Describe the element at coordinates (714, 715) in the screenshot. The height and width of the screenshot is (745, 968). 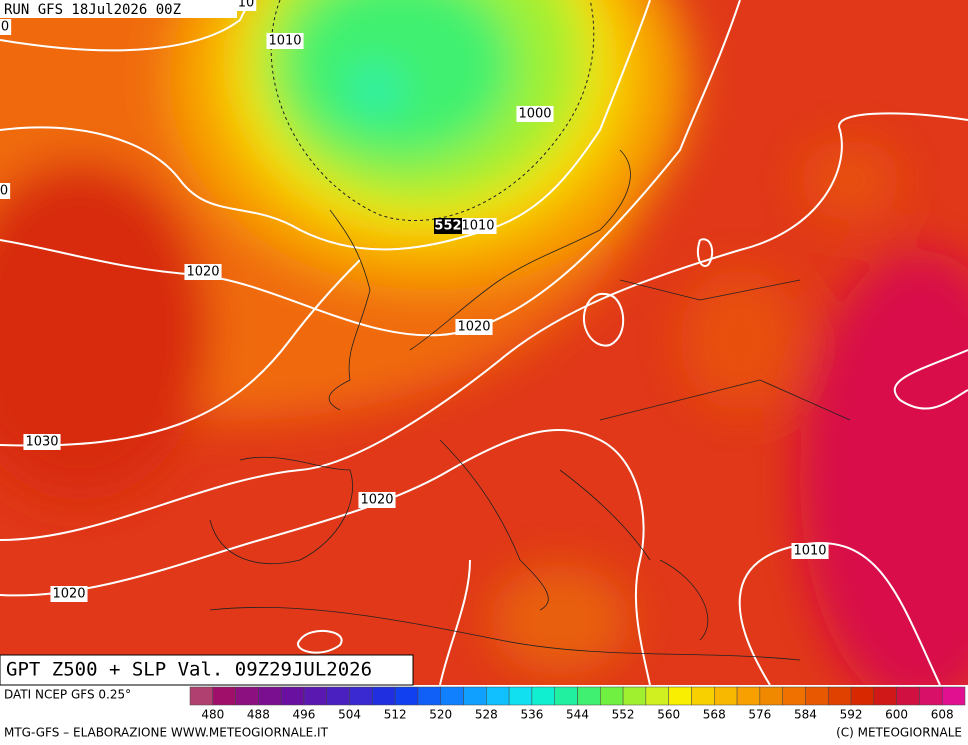
I see `scale-tick-label: 568` at that location.